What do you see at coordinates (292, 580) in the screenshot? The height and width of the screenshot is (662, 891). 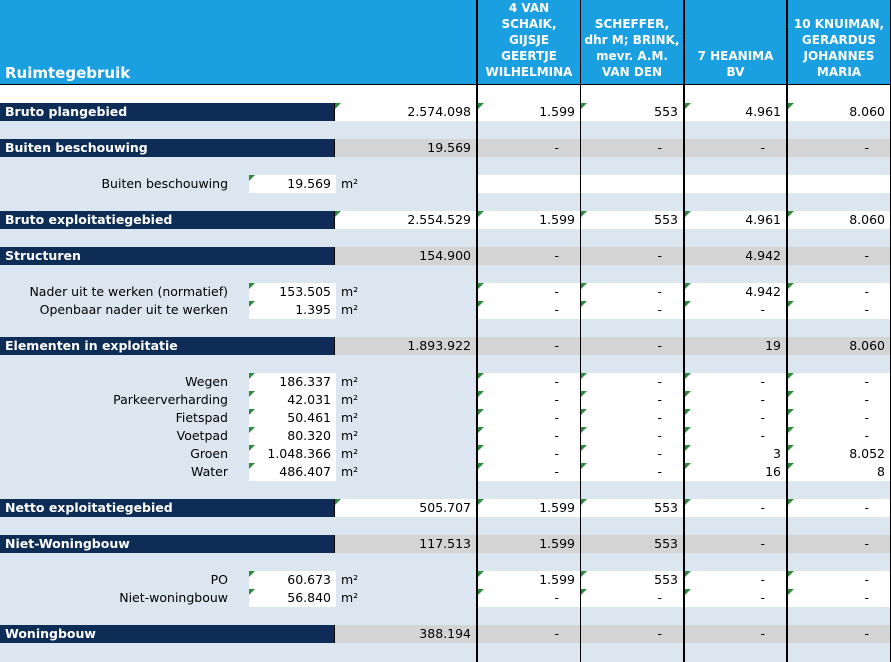 I see `row-input: 60.673` at bounding box center [292, 580].